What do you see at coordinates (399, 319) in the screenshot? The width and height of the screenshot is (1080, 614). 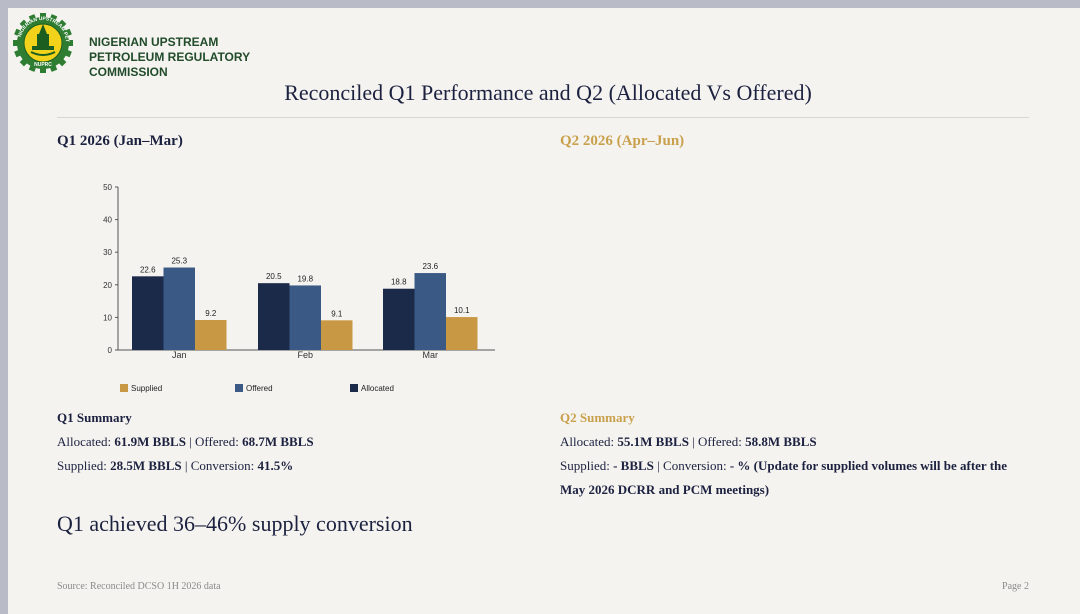 I see `bar-allocated-mar` at bounding box center [399, 319].